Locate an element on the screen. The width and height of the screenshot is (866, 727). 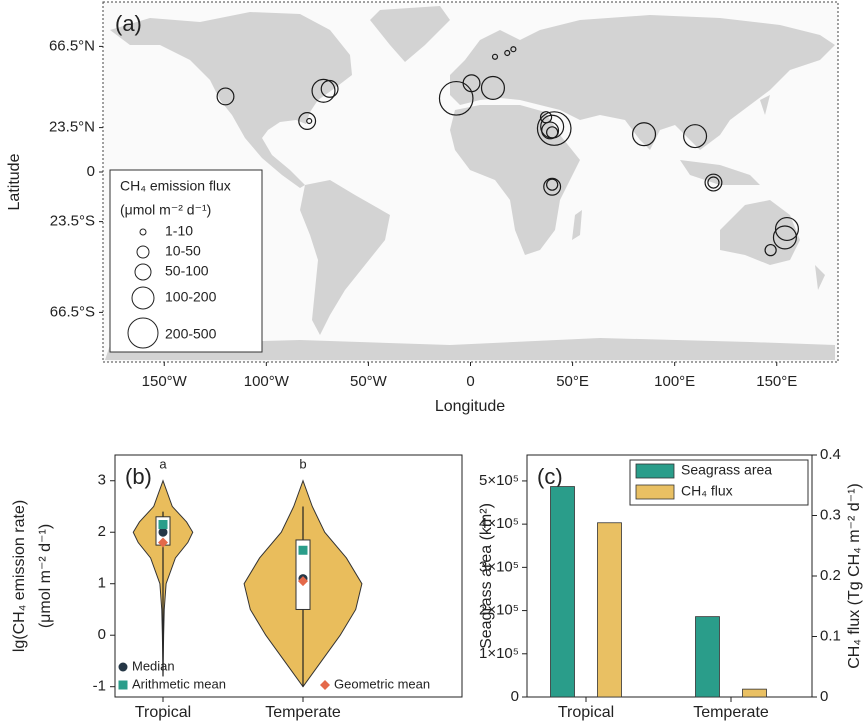
y2-tick-label: 0.3 is located at coordinates (830, 514).